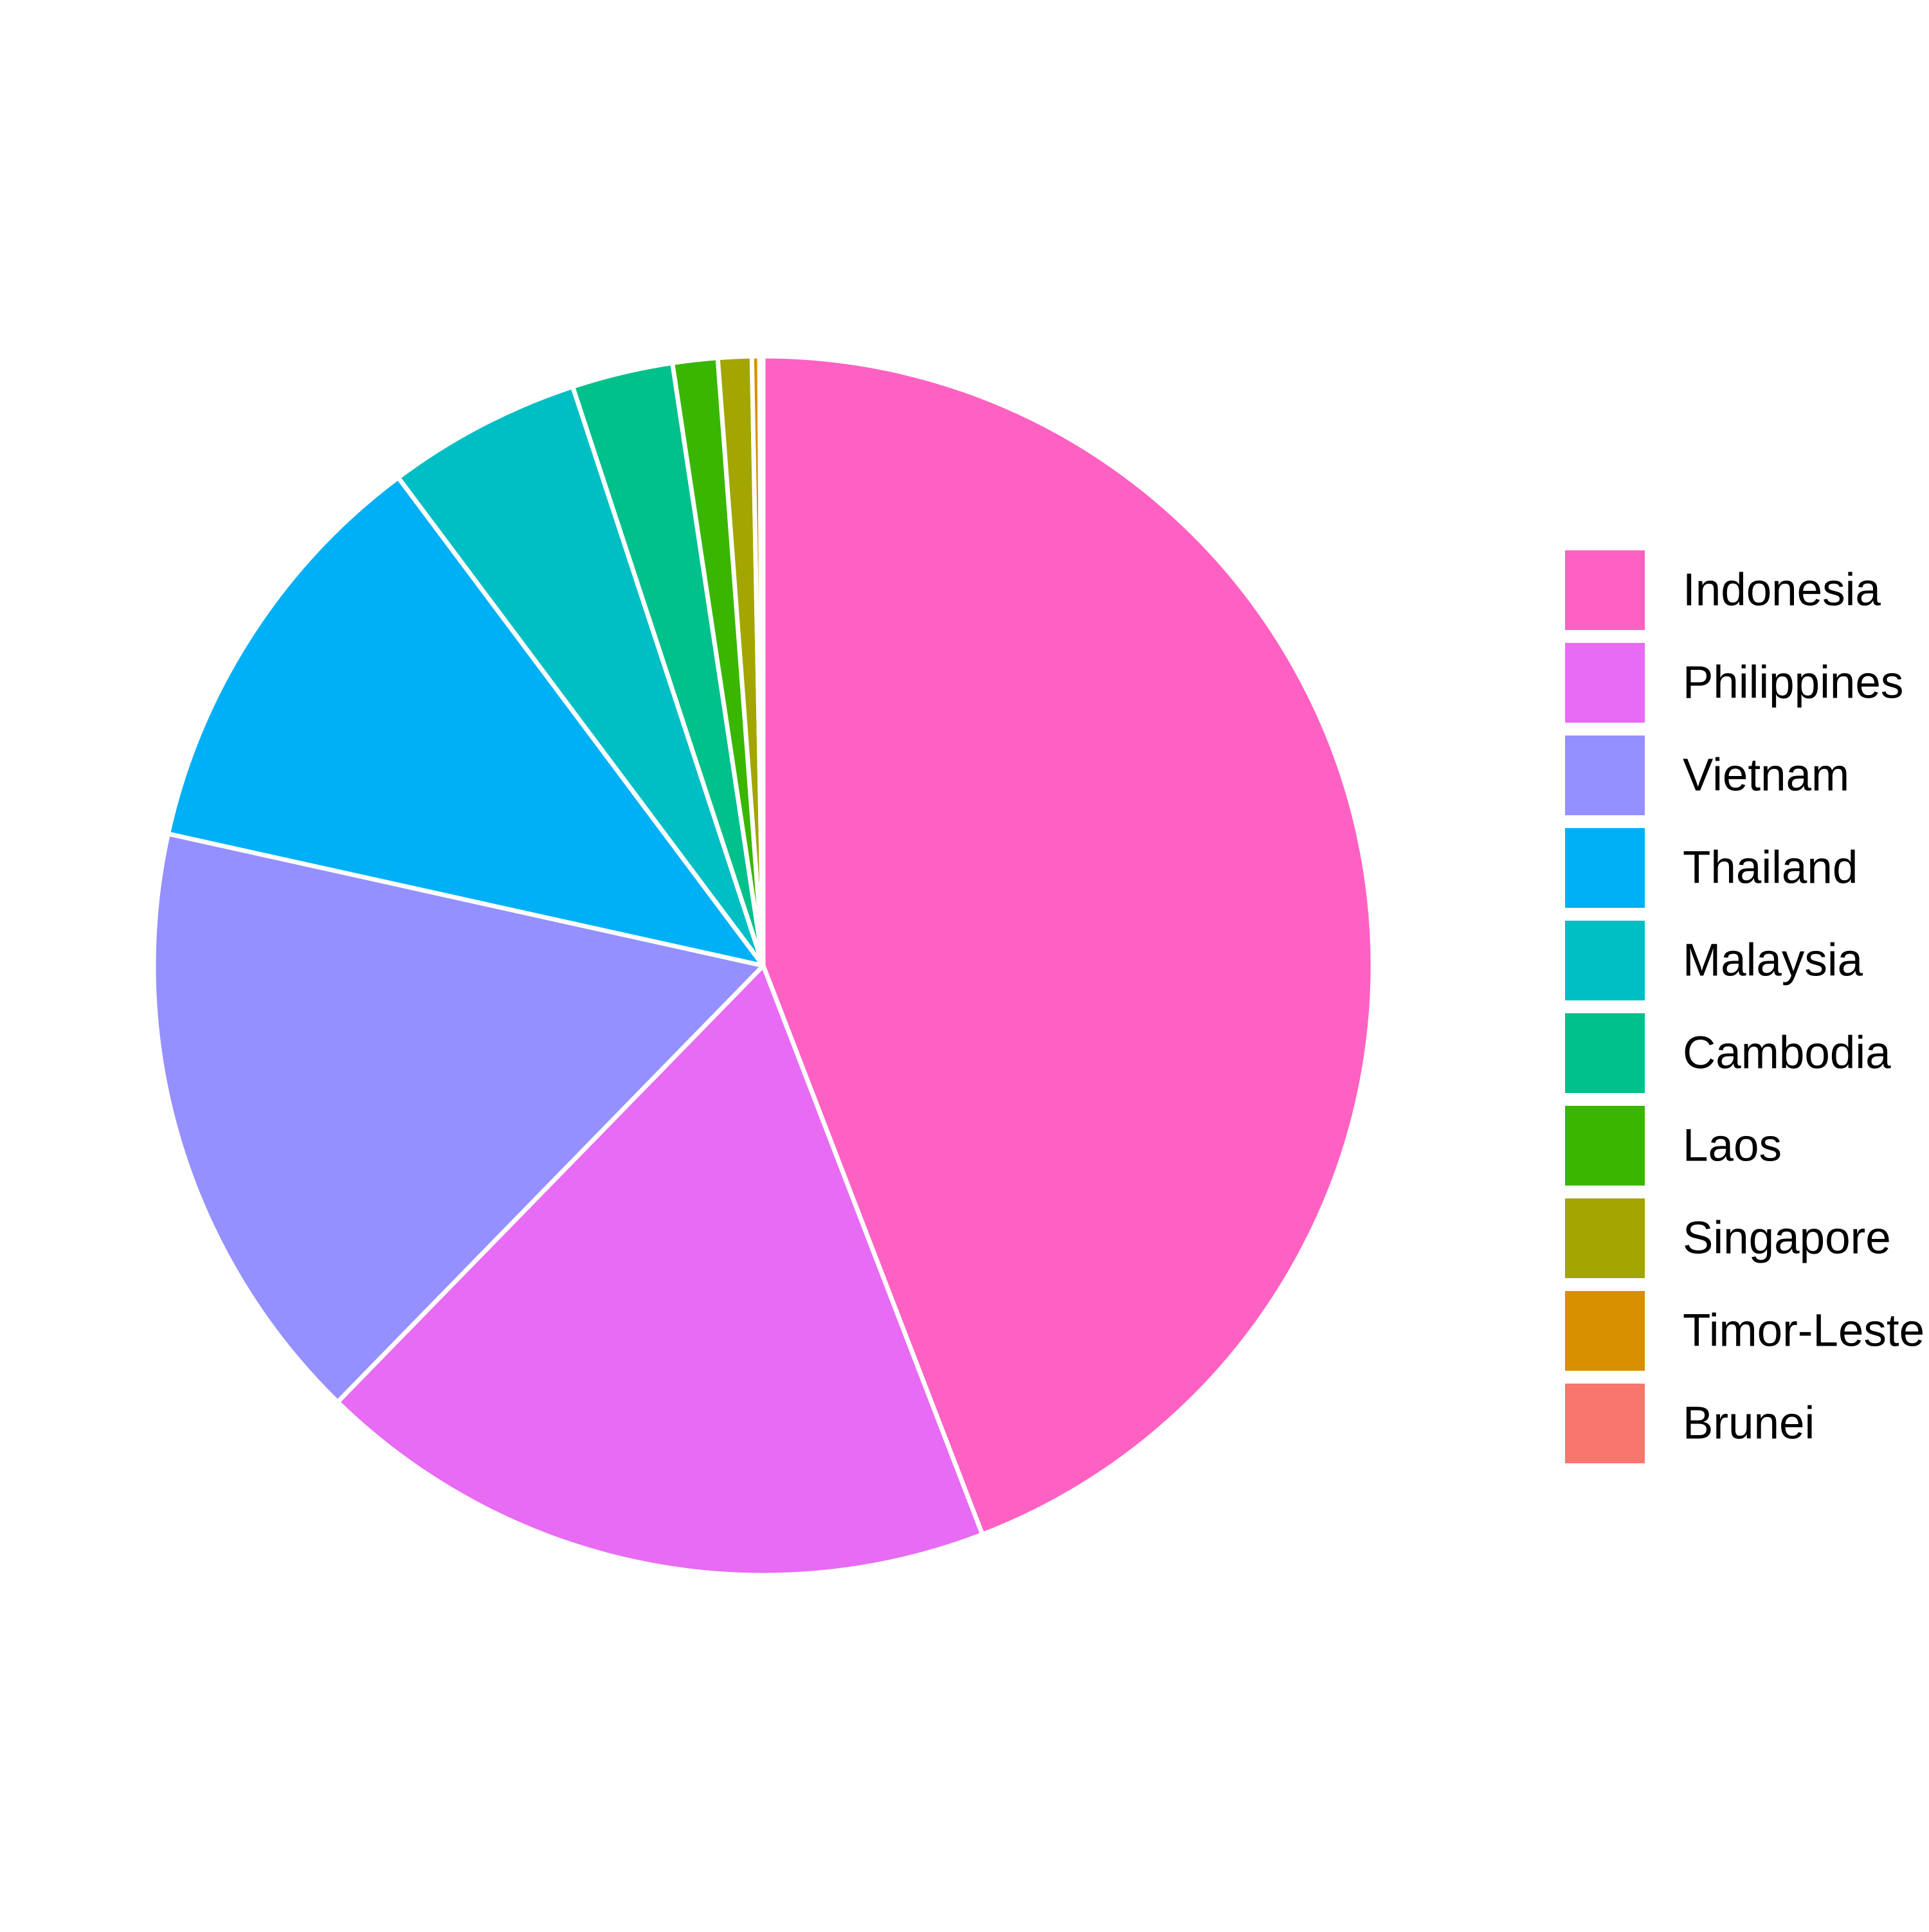  Describe the element at coordinates (1749, 1423) in the screenshot. I see `legend-label-brunei: Brunei` at that location.